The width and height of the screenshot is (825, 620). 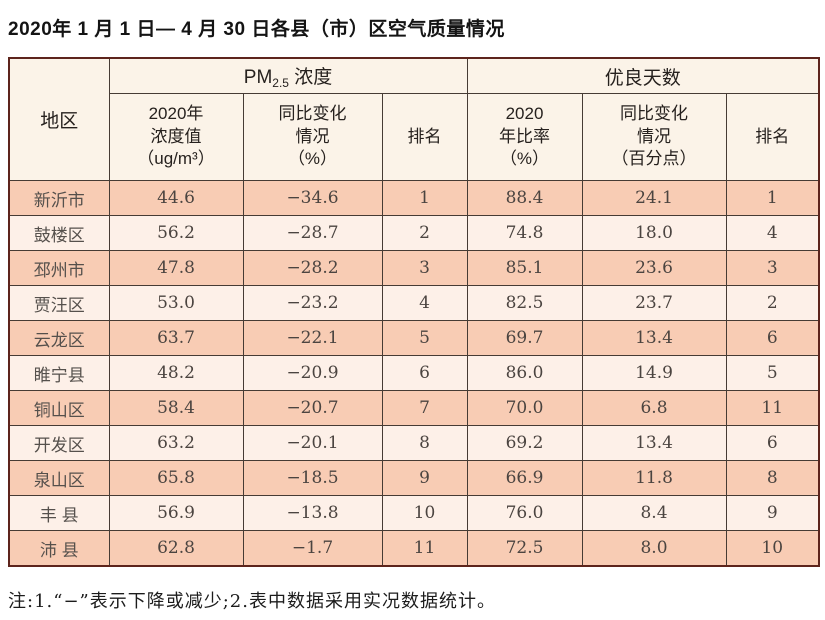 I want to click on header-pm-change: 同比变化 情况 （%）, so click(x=312, y=137).